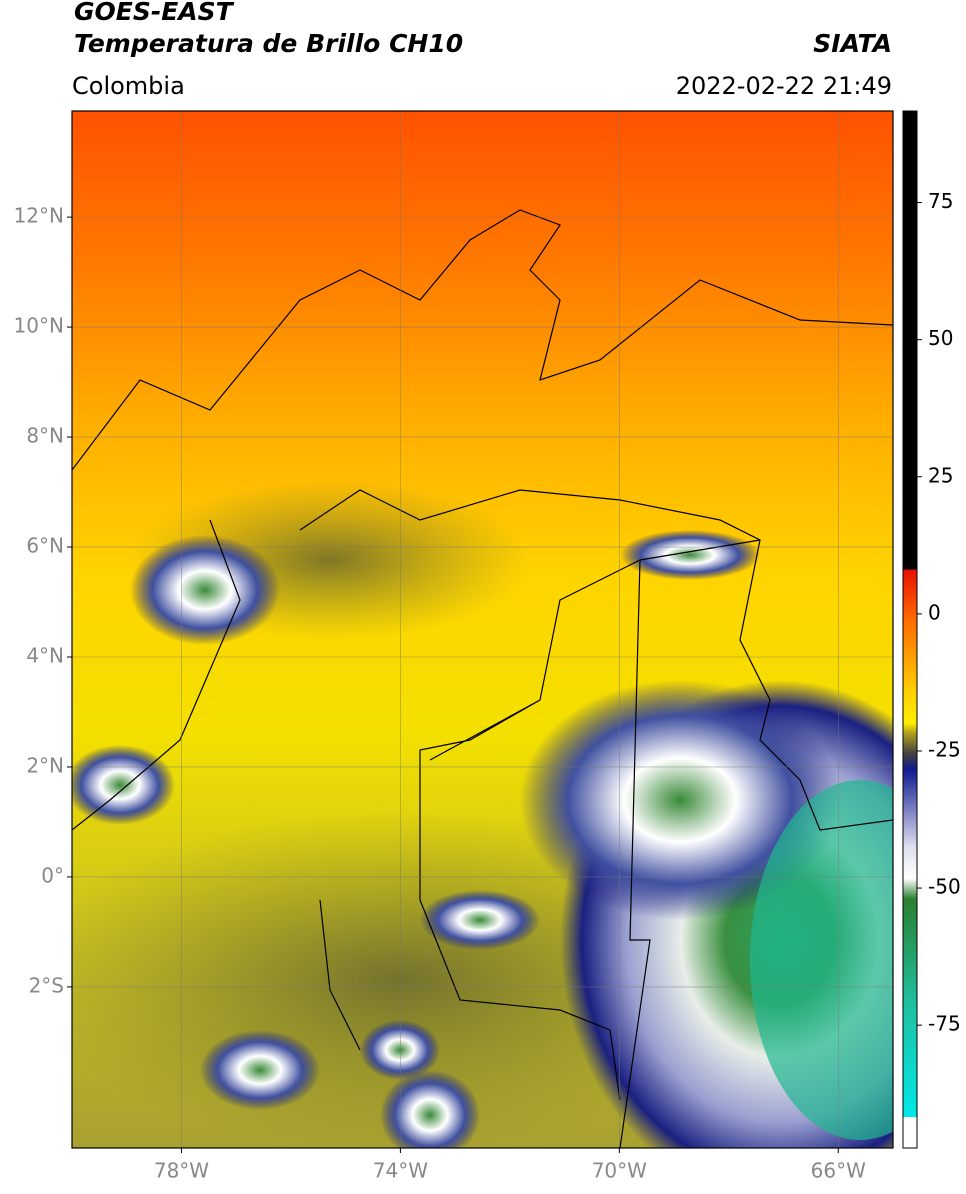 The image size is (966, 1194). What do you see at coordinates (128, 86) in the screenshot?
I see `region: Colombia` at bounding box center [128, 86].